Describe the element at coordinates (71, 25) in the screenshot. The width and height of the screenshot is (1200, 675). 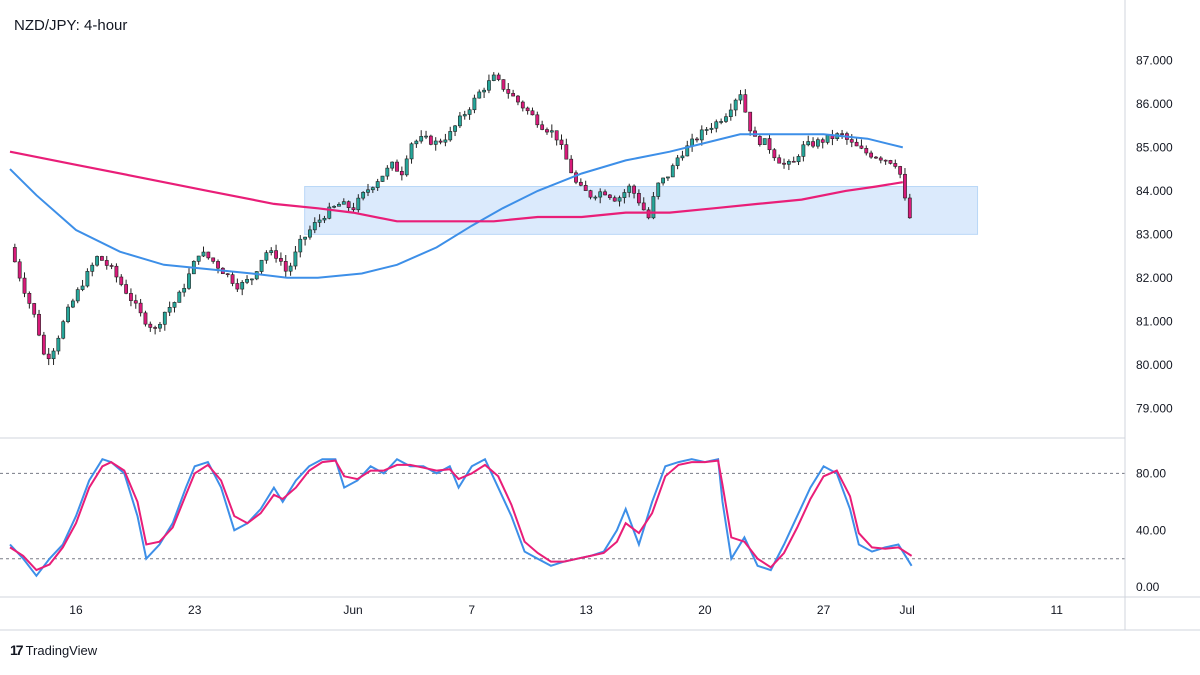
I see `chart-title: NZD/JPY: 4-hour` at that location.